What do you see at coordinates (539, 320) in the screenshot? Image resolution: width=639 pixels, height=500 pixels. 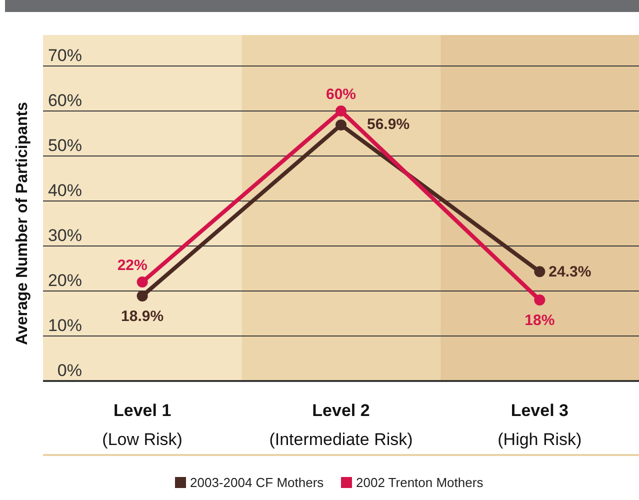 I see `data-label: 18%` at bounding box center [539, 320].